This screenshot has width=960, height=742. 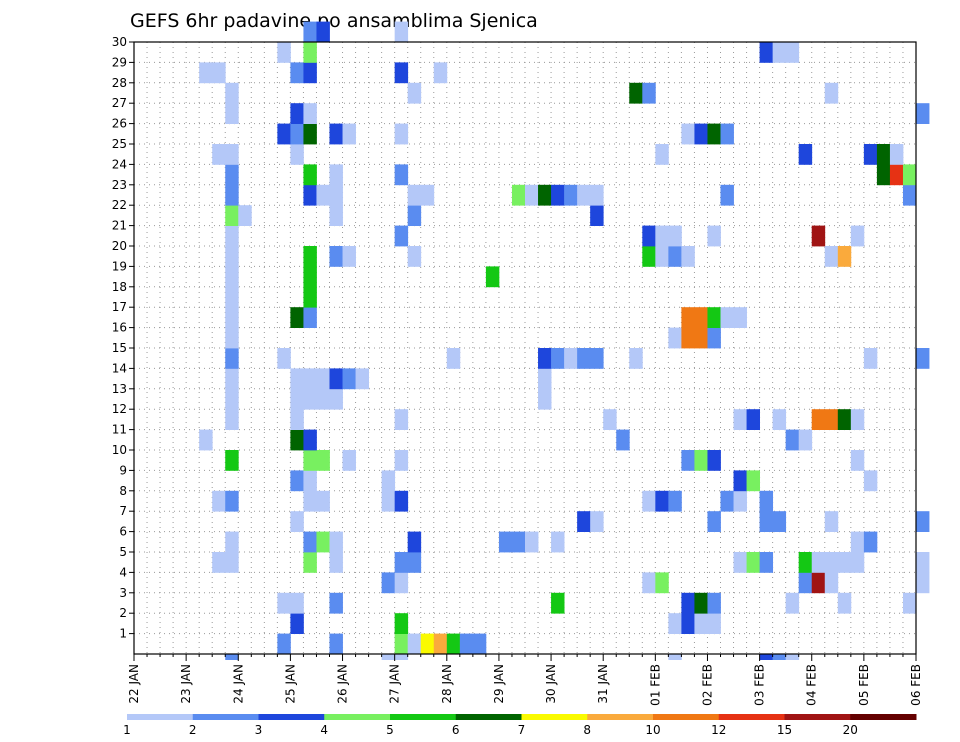 I want to click on legend-label: 10, so click(x=652, y=730).